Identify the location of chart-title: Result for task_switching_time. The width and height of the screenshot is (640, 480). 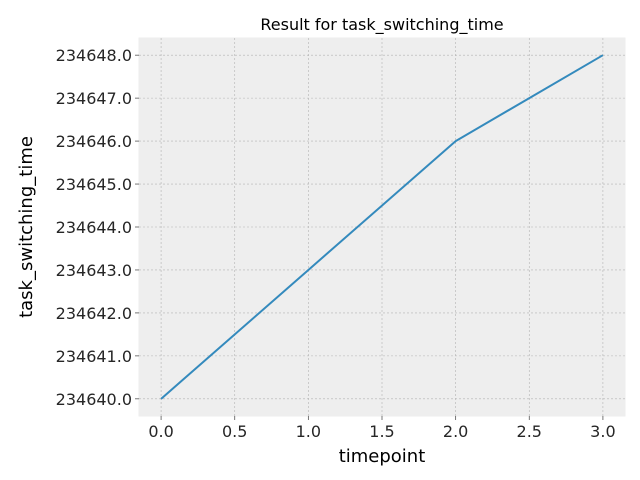
(381, 25).